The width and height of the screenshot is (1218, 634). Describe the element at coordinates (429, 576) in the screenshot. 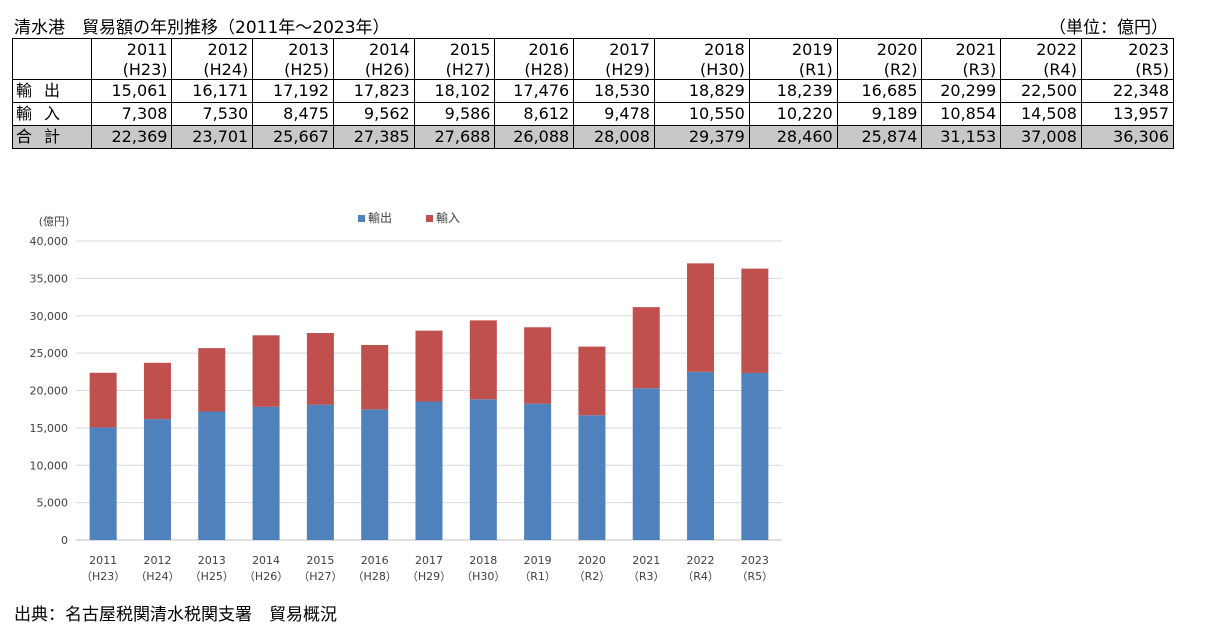

I see `x-tick-sublabel: （H29）` at that location.